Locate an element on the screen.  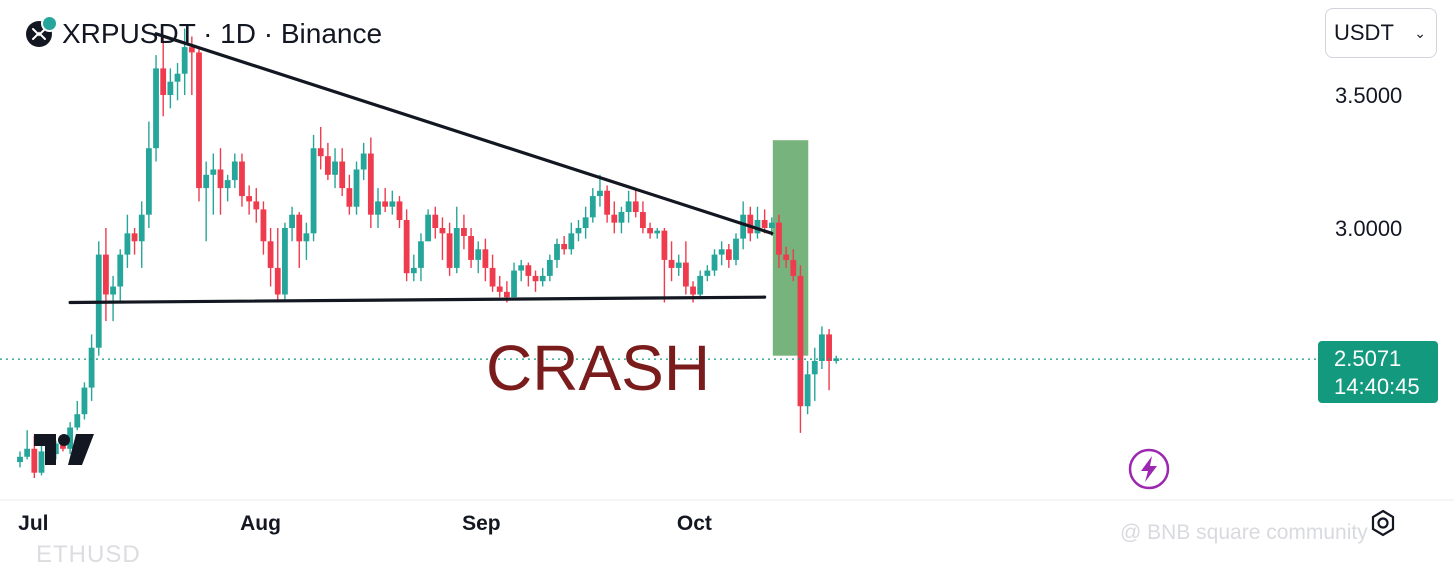
tradingview-logo-icon is located at coordinates (65, 450).